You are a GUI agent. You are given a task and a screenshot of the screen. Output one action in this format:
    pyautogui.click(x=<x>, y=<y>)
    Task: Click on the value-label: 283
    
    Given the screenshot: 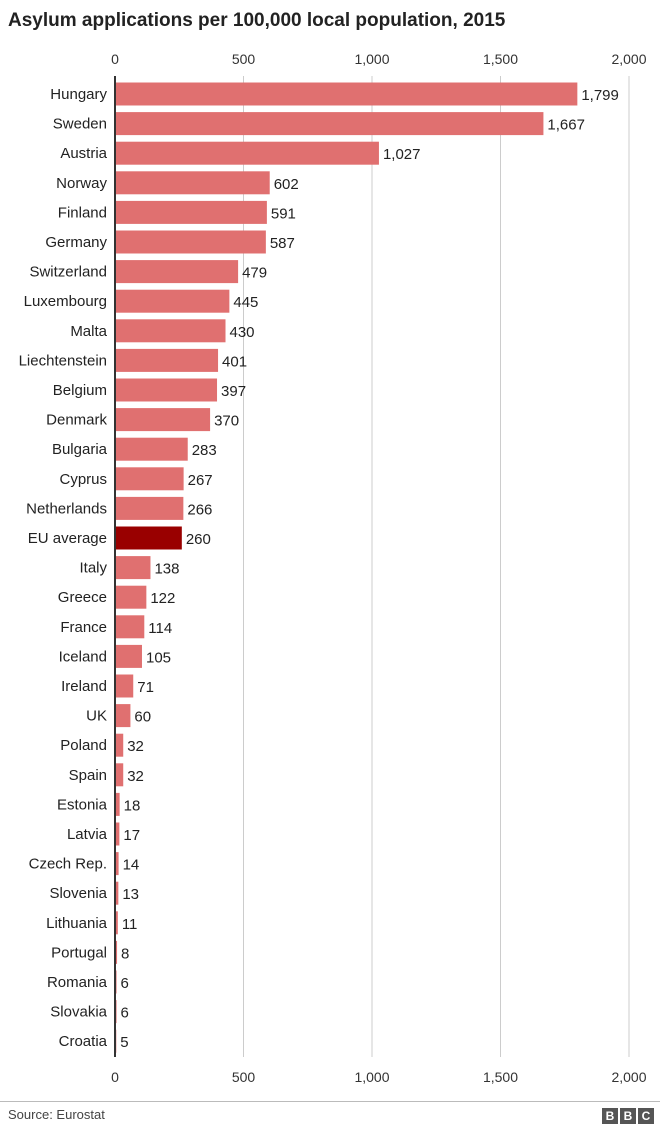 What is the action you would take?
    pyautogui.click(x=204, y=450)
    